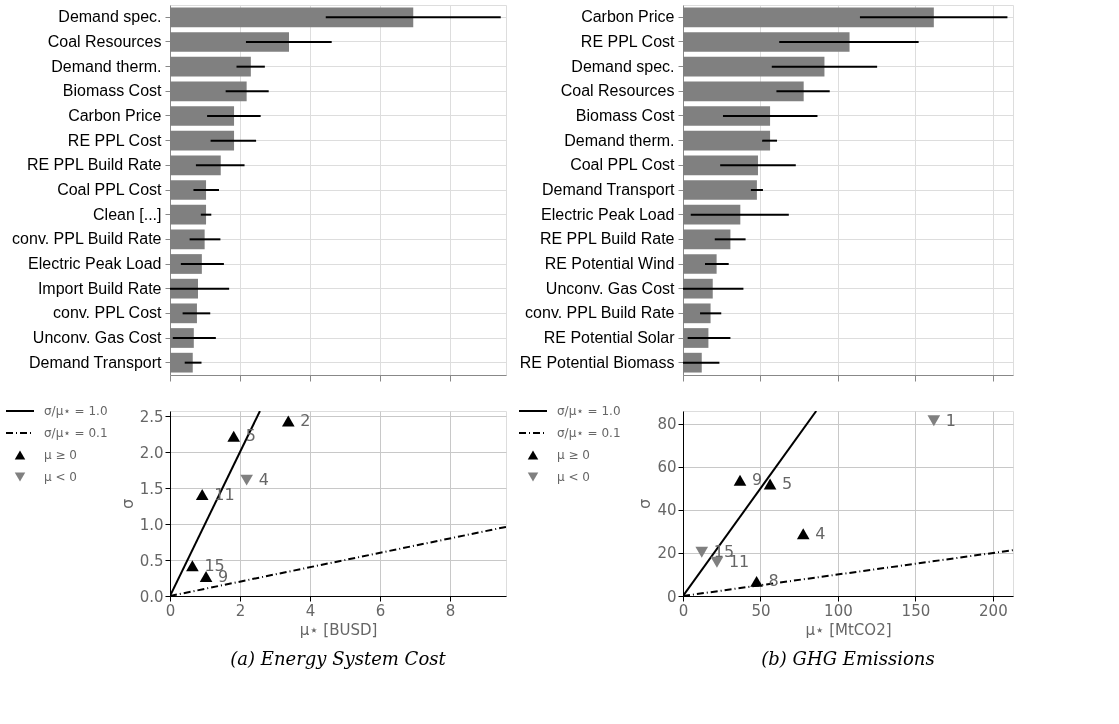 The width and height of the screenshot is (1119, 724). What do you see at coordinates (671, 596) in the screenshot?
I see `y-tick-label: 0` at bounding box center [671, 596].